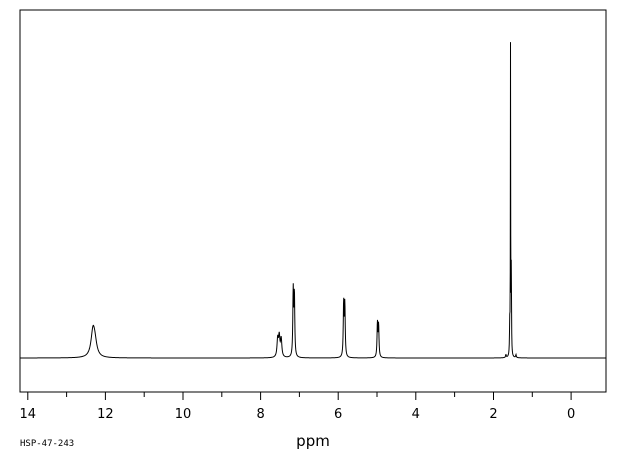 Image resolution: width=620 pixels, height=455 pixels. I want to click on x-axis-title: ppm, so click(313, 441).